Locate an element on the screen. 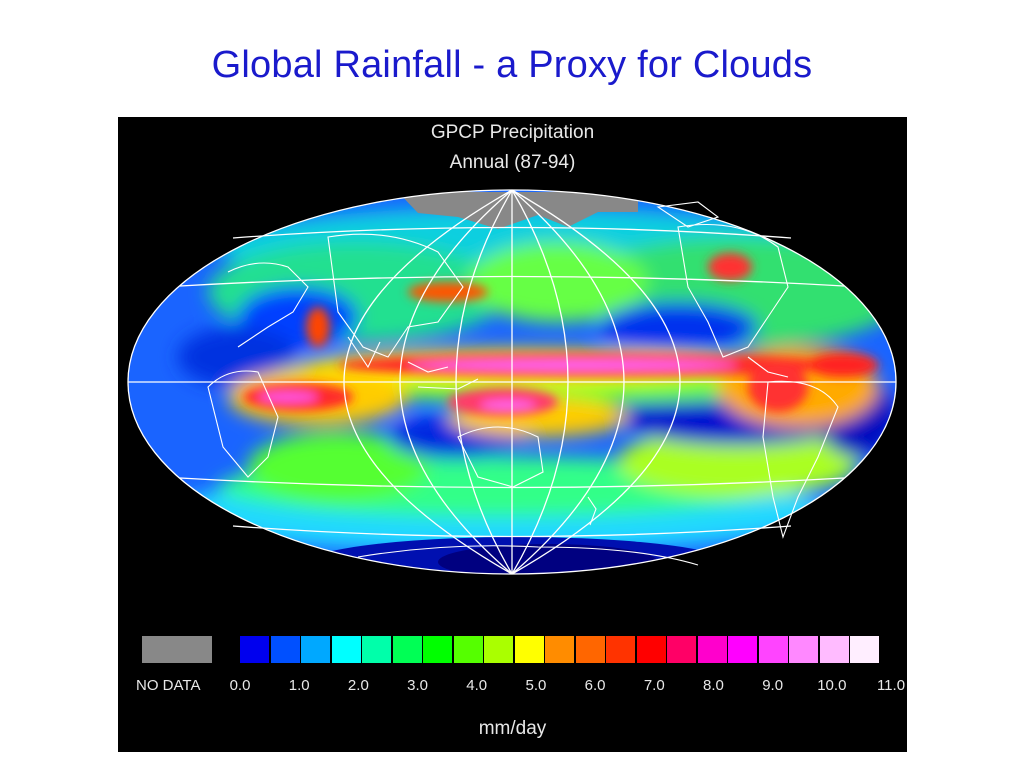 Image resolution: width=1024 pixels, height=768 pixels. map-subtitle: Annual (87-94) is located at coordinates (512, 162).